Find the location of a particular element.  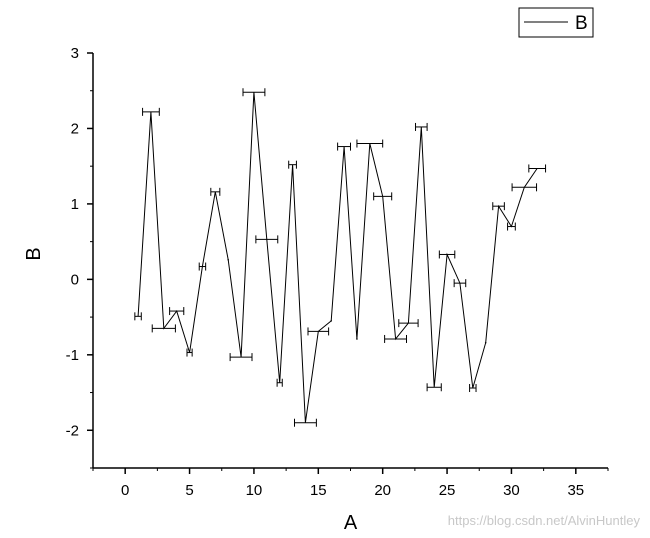

x-tick-label: 0 is located at coordinates (125, 490).